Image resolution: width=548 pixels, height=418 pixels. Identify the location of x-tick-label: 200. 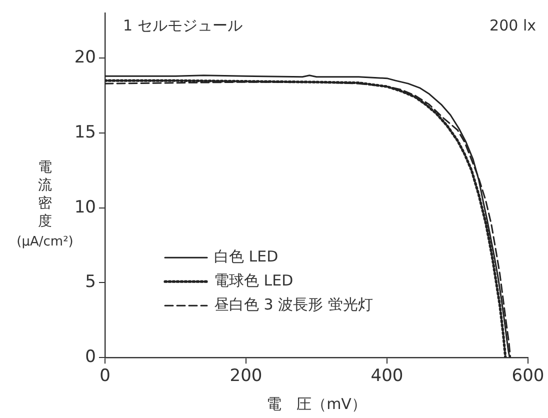
(246, 376).